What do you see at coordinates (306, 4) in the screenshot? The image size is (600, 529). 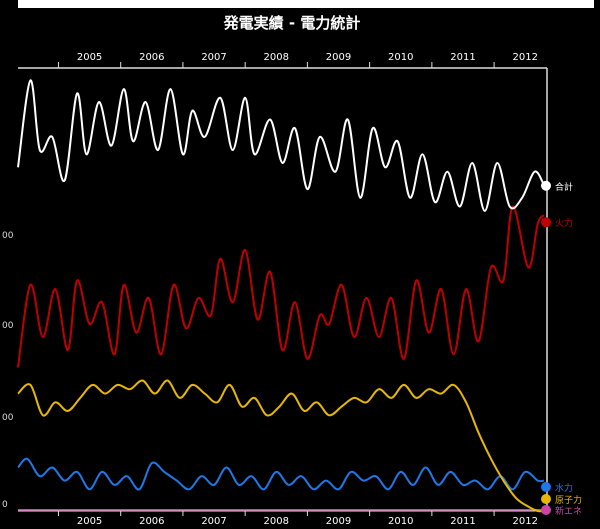 I see `title-stripe` at bounding box center [306, 4].